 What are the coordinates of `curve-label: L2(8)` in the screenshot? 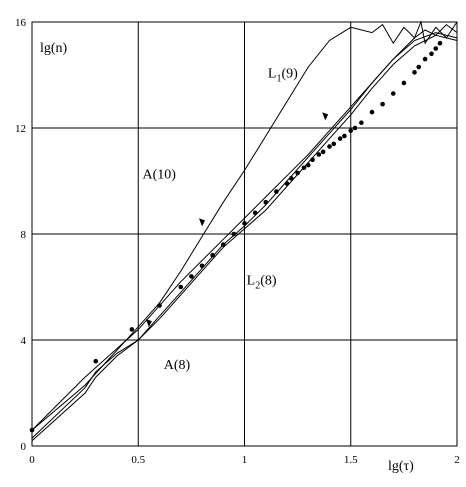 It's located at (262, 282).